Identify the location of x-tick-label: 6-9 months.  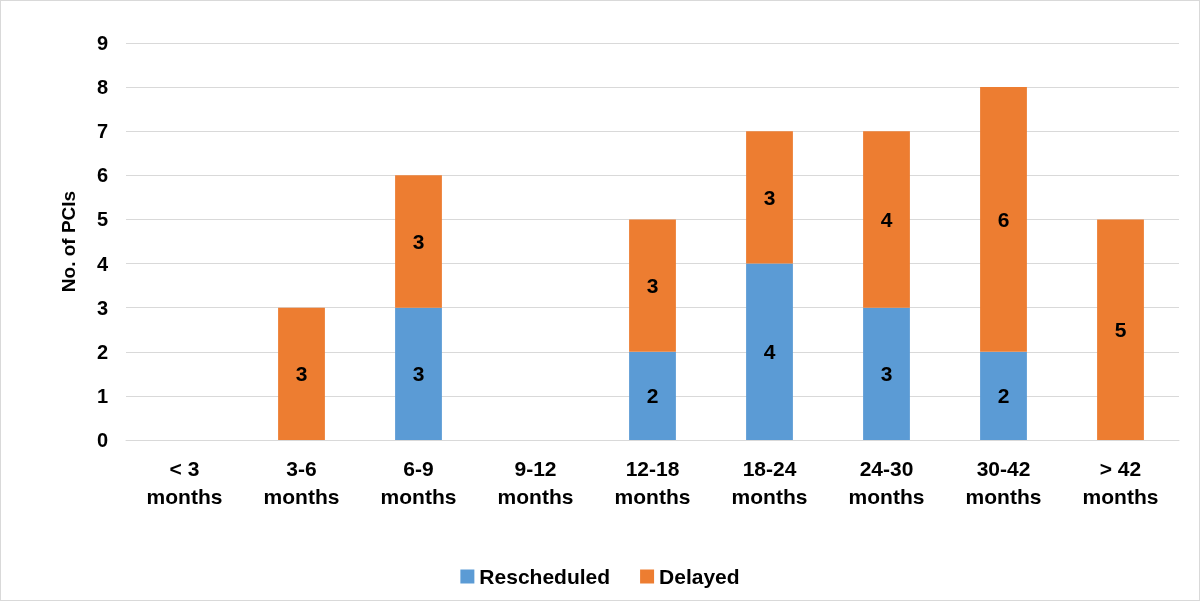
(418, 482).